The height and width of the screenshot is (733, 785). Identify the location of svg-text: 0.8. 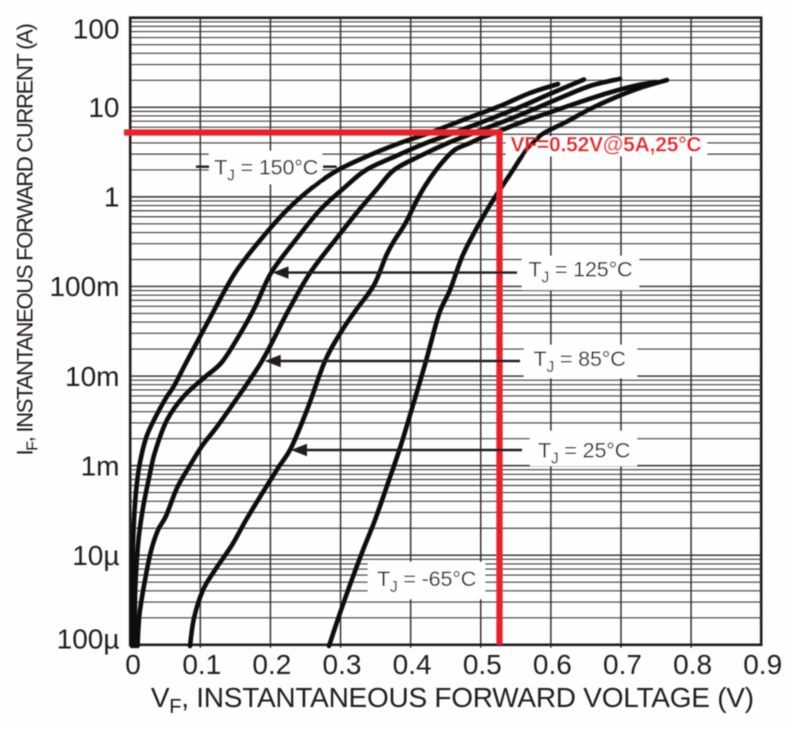
(692, 664).